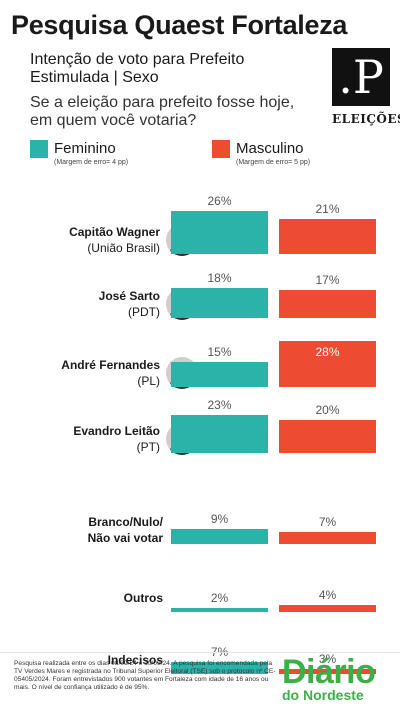 The image size is (400, 711). What do you see at coordinates (219, 598) in the screenshot?
I see `value-label: 2%` at bounding box center [219, 598].